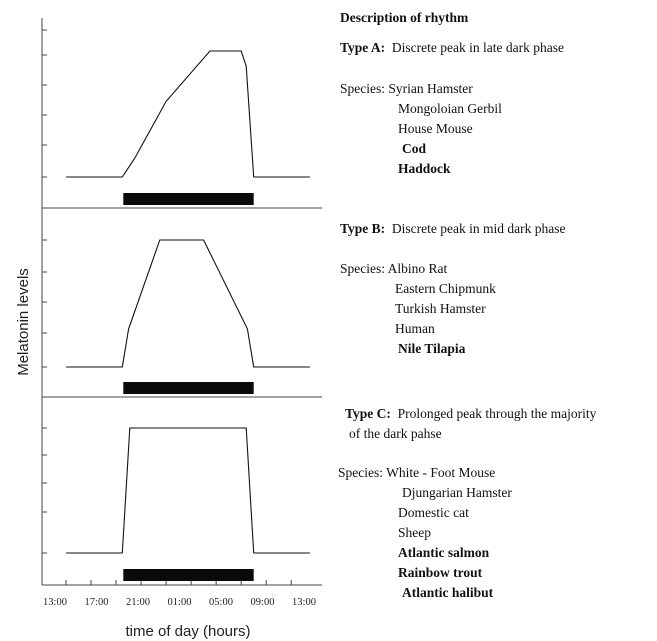 The height and width of the screenshot is (641, 657). I want to click on species-item: Nile Tilapia, so click(432, 348).